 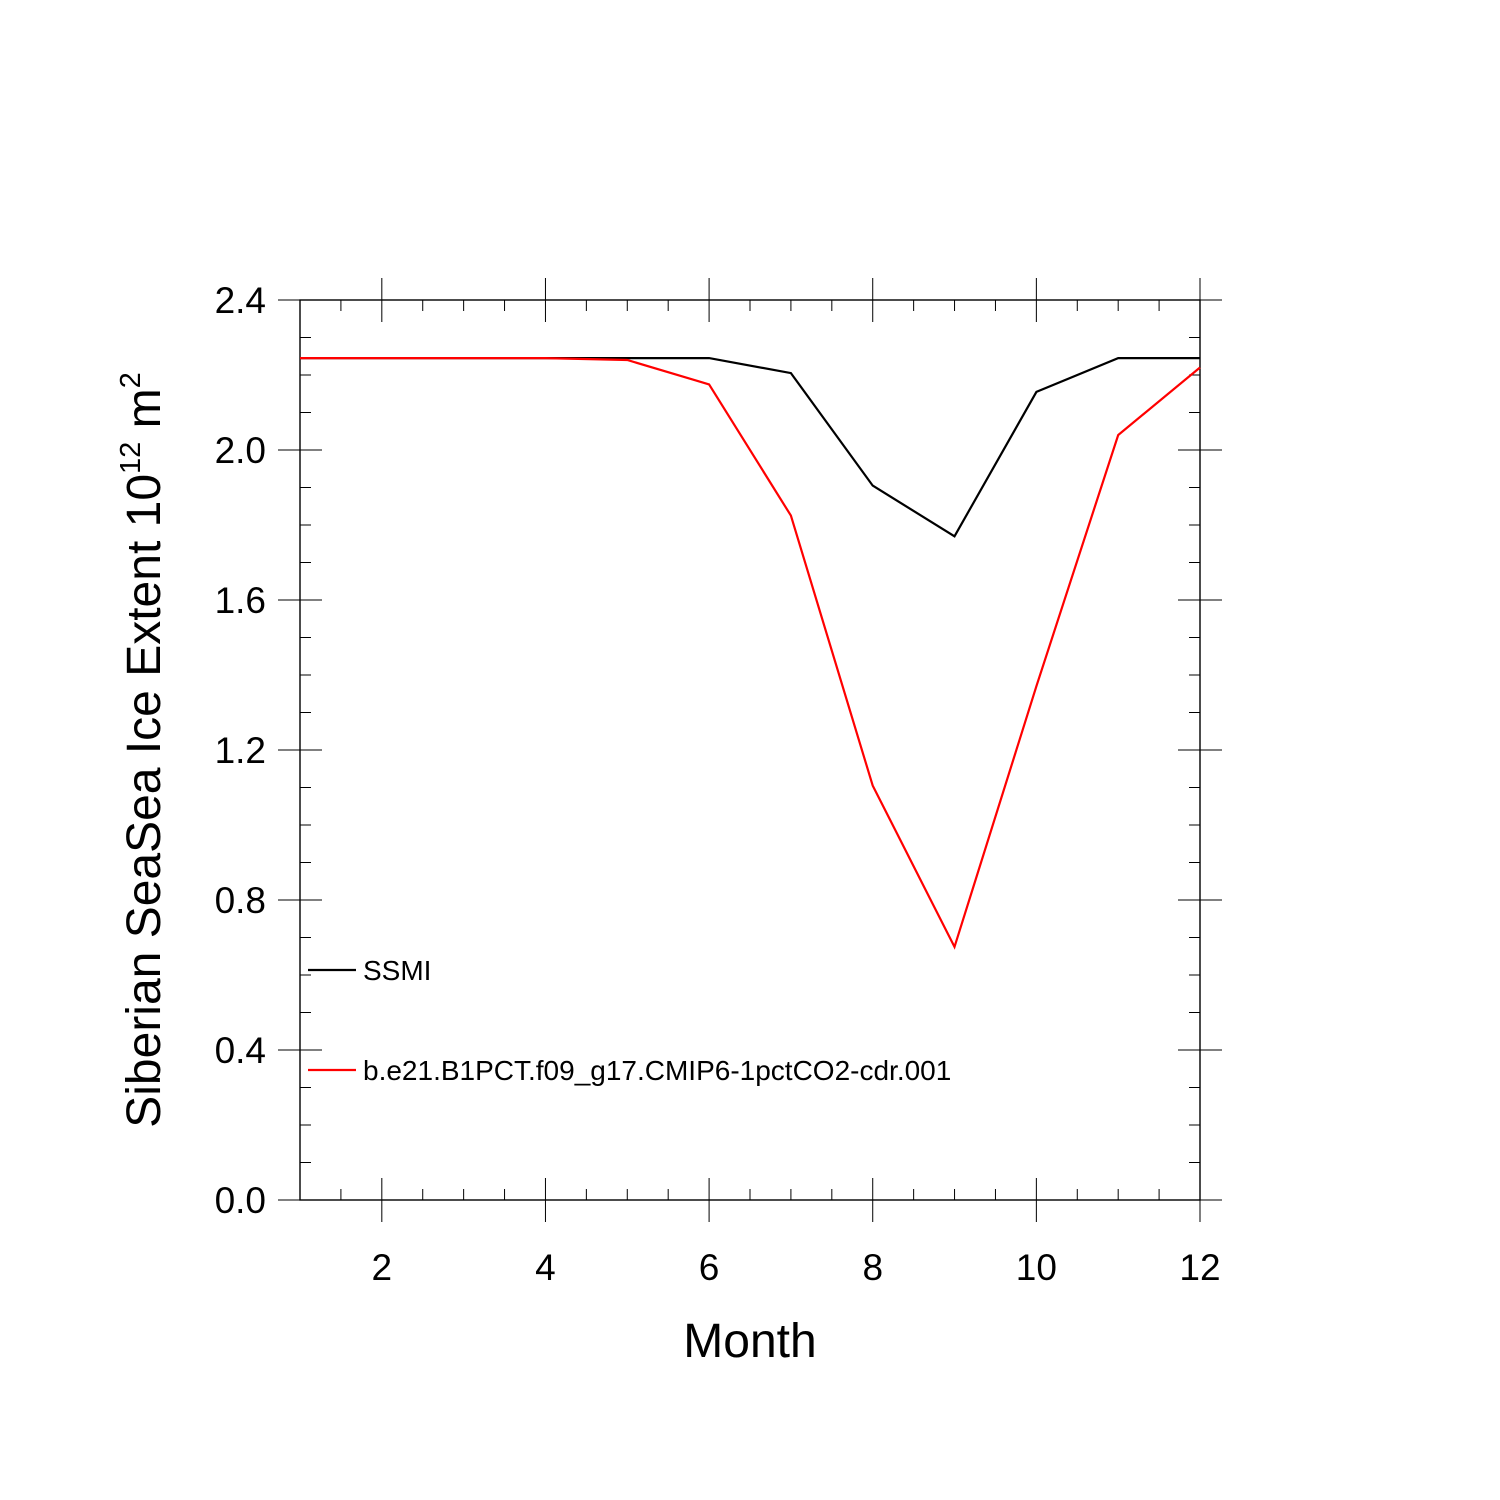 I want to click on x-tick-label: 4, so click(x=545, y=1267).